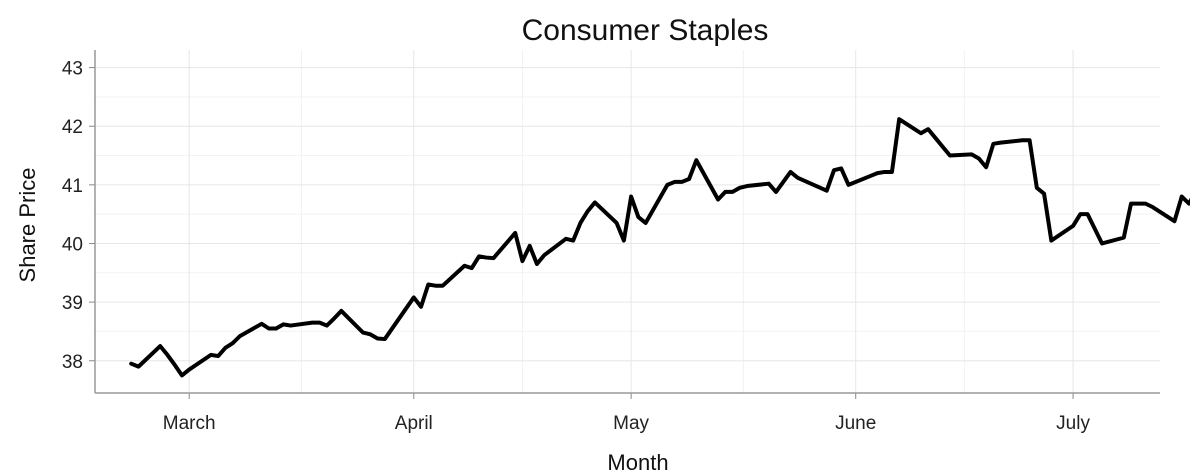 This screenshot has width=1190, height=475. What do you see at coordinates (72, 186) in the screenshot?
I see `y-tick-label: 41` at bounding box center [72, 186].